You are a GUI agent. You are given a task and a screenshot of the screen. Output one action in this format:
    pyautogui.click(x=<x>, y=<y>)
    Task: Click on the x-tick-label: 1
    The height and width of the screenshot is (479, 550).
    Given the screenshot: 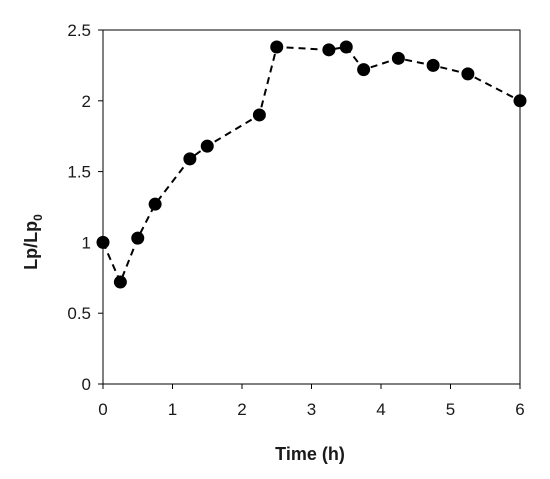 What is the action you would take?
    pyautogui.click(x=172, y=409)
    